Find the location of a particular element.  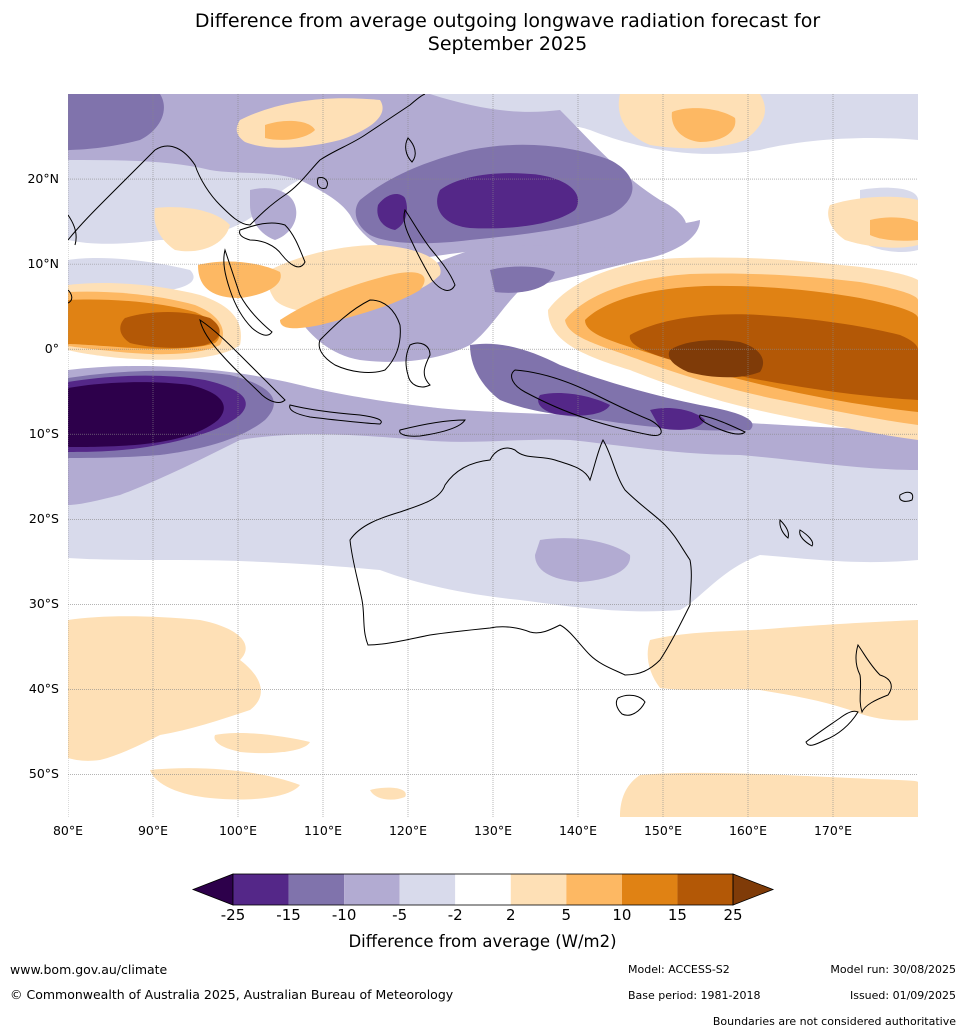

latitude-label: 20°S is located at coordinates (43, 519).